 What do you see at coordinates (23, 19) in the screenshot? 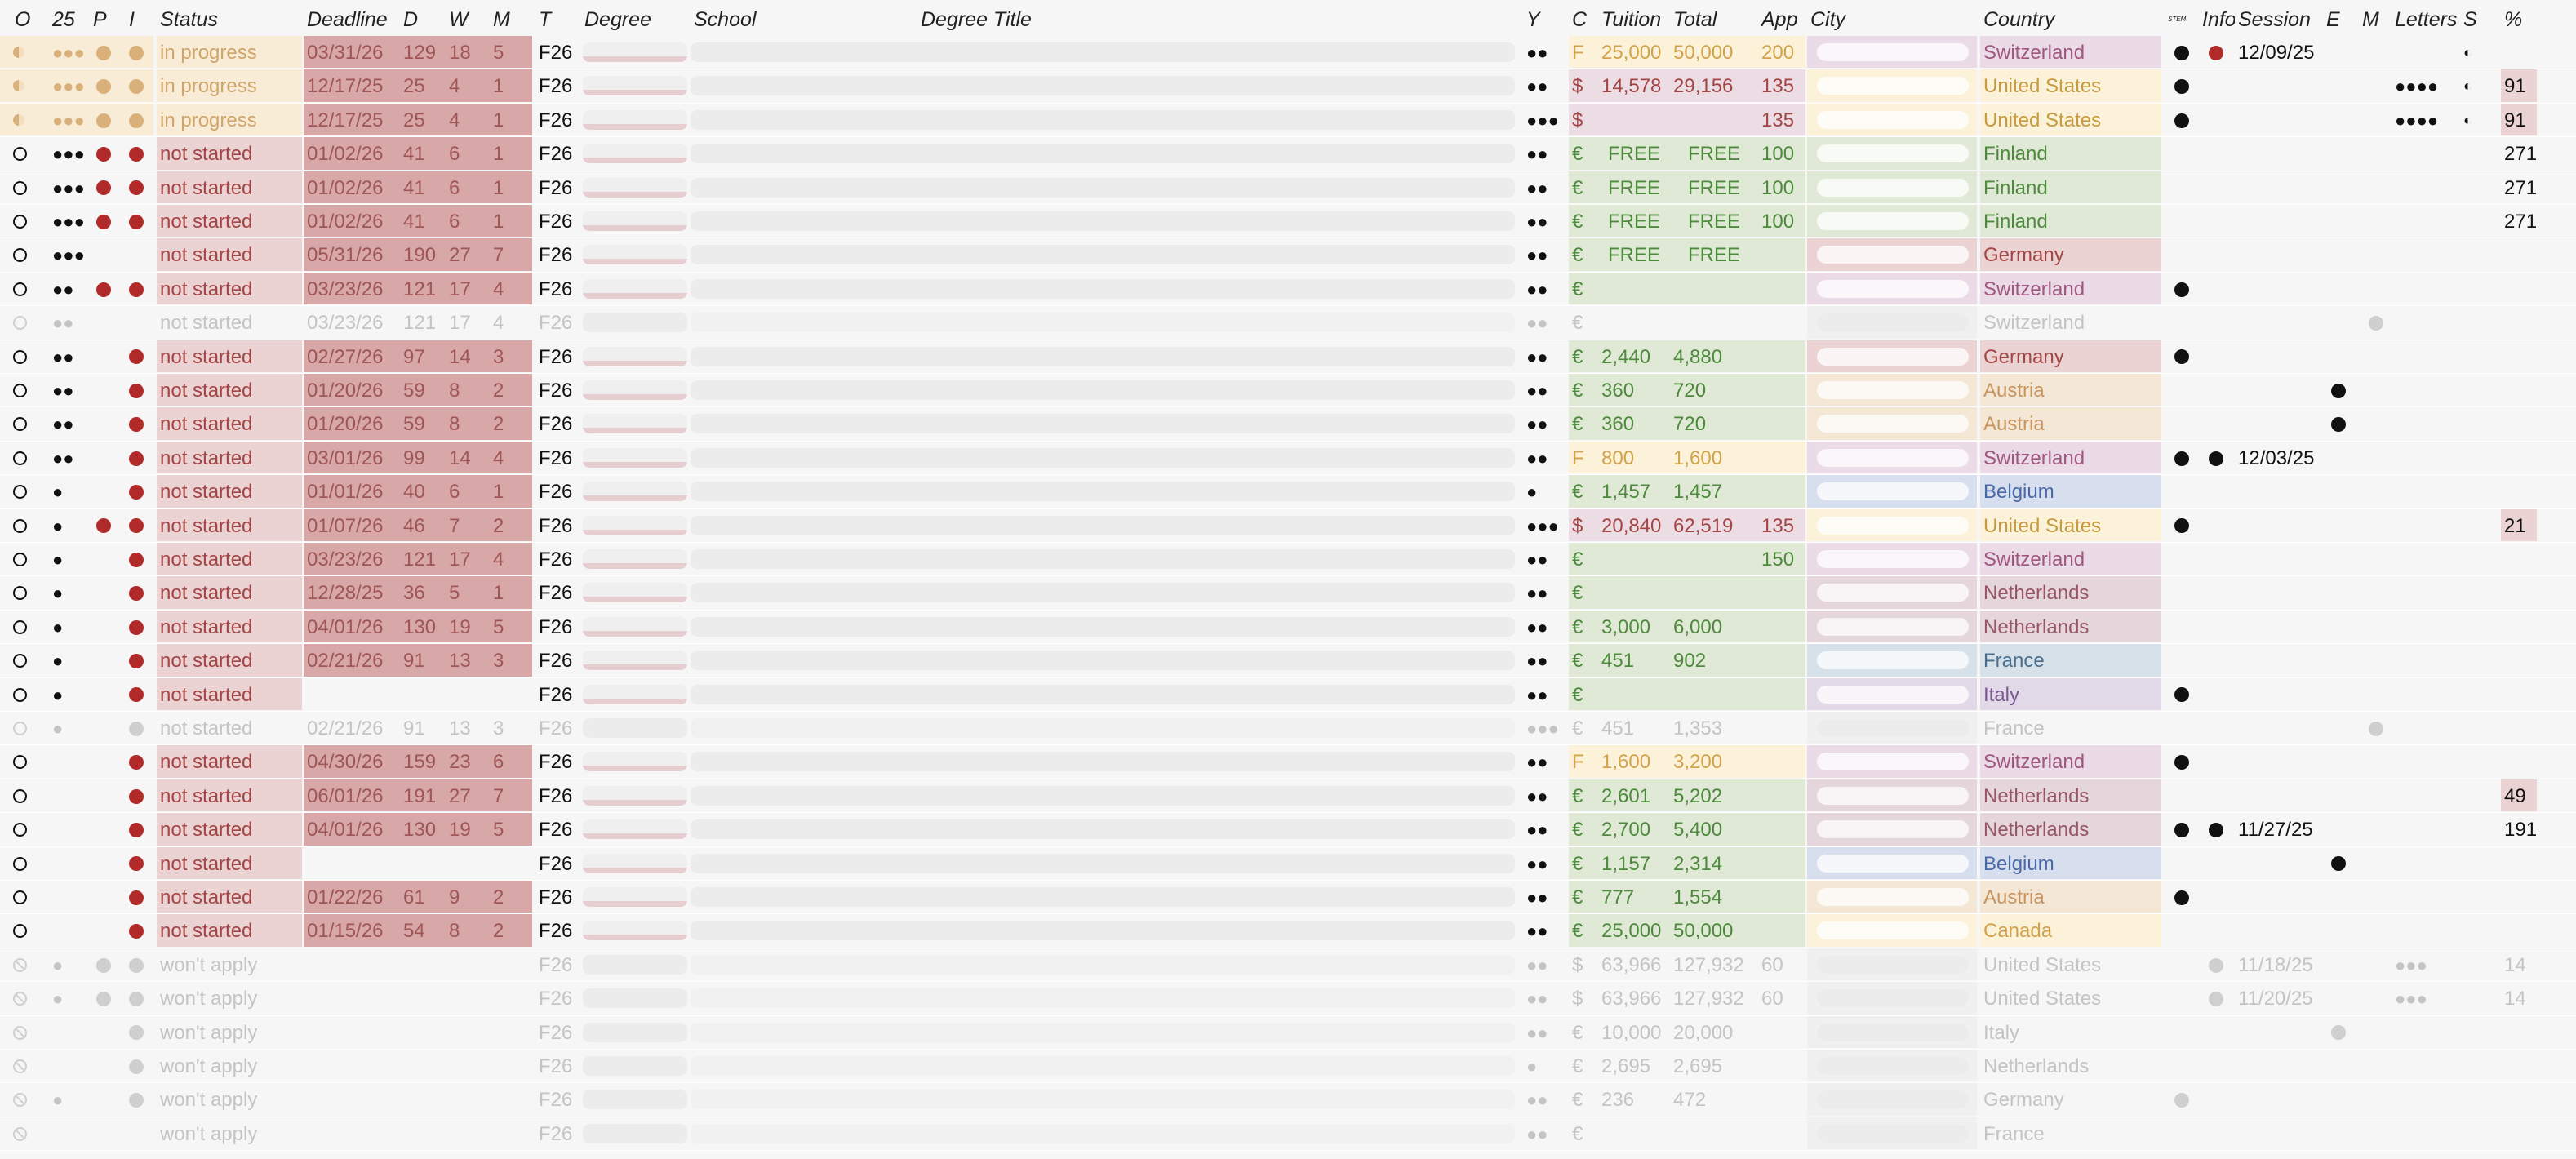
I see `column-header-0: O` at bounding box center [23, 19].